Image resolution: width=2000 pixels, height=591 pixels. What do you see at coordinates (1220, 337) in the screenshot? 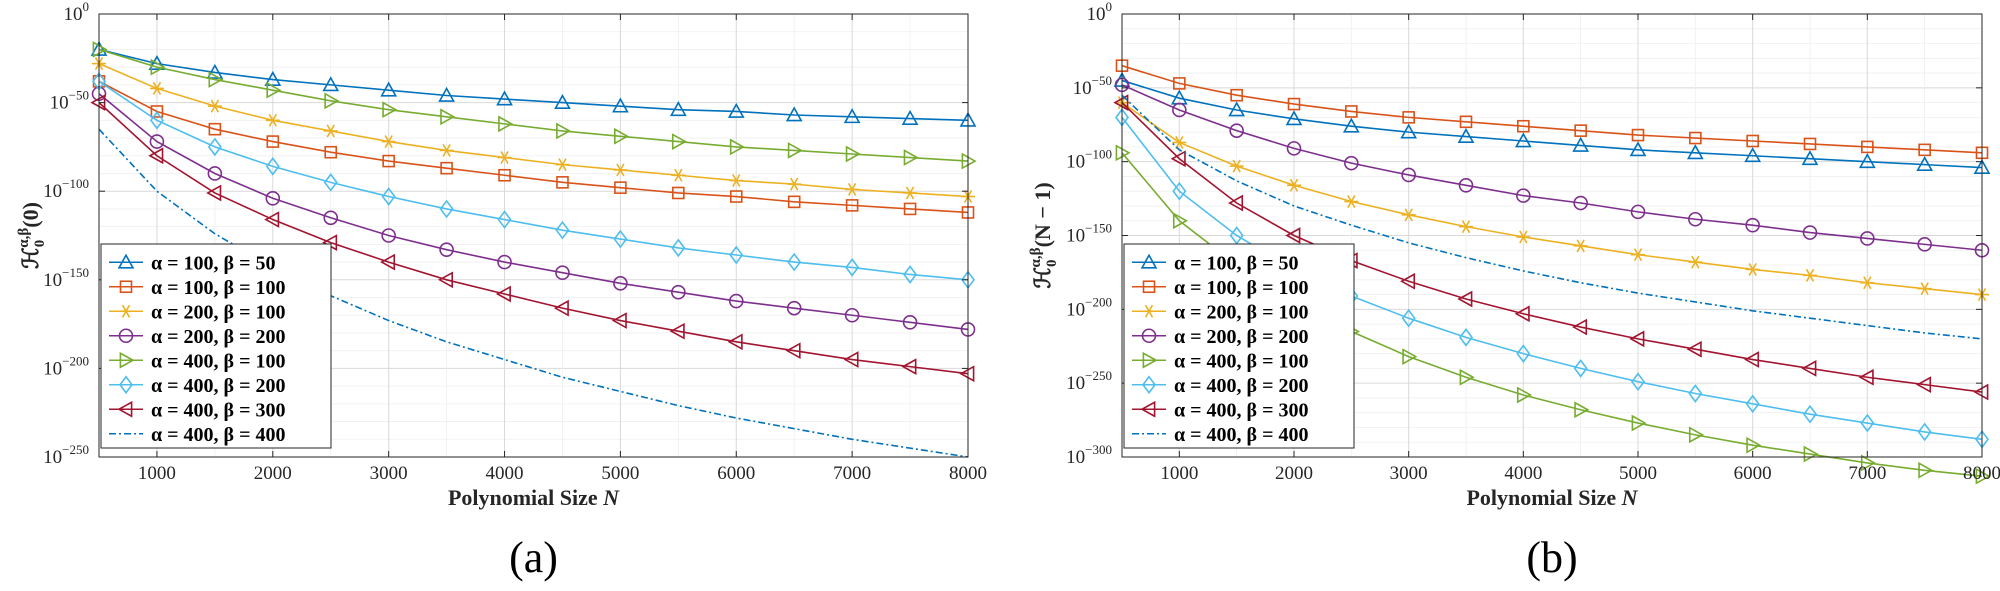
I see `panel-b-legend-item-3: α = 200, β = 200` at bounding box center [1220, 337].